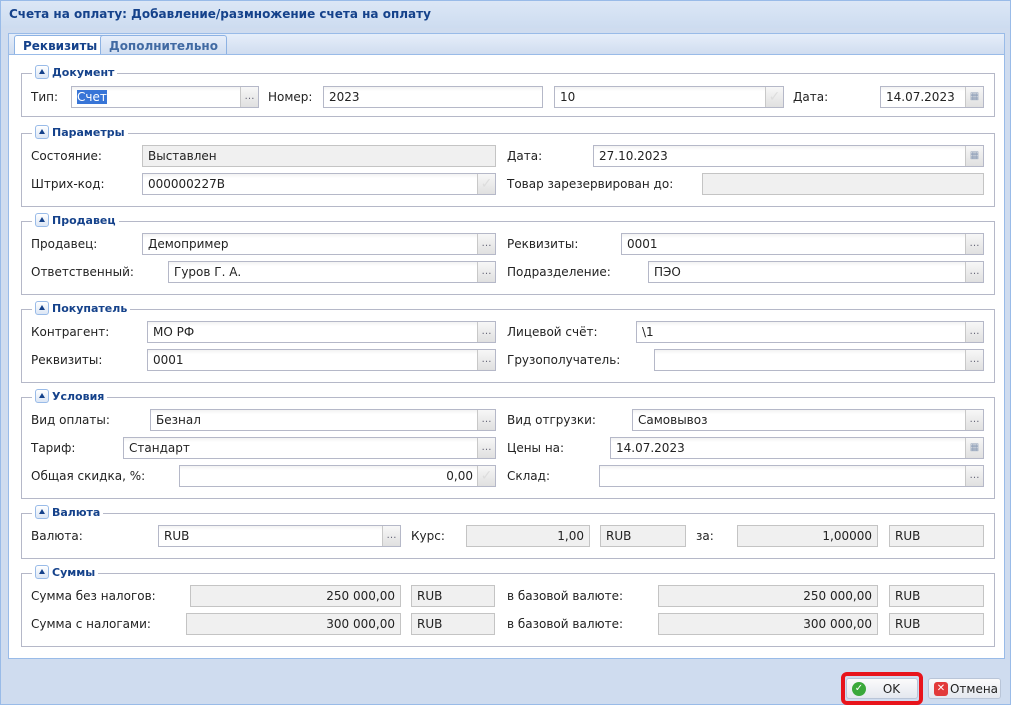  Describe the element at coordinates (78, 396) in the screenshot. I see `fieldset-title: Условия` at that location.